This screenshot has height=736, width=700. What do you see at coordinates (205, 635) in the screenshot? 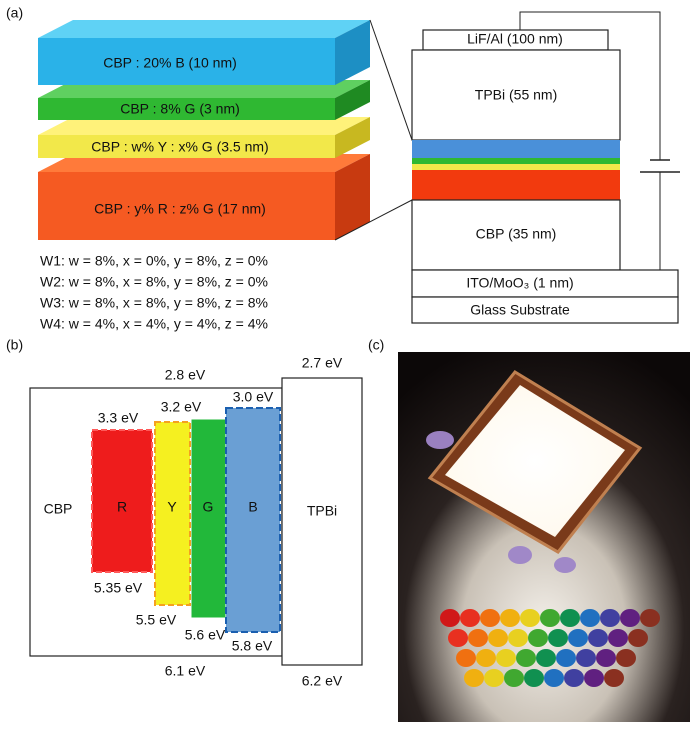
I see `level-label: 5.6 eV` at bounding box center [205, 635].